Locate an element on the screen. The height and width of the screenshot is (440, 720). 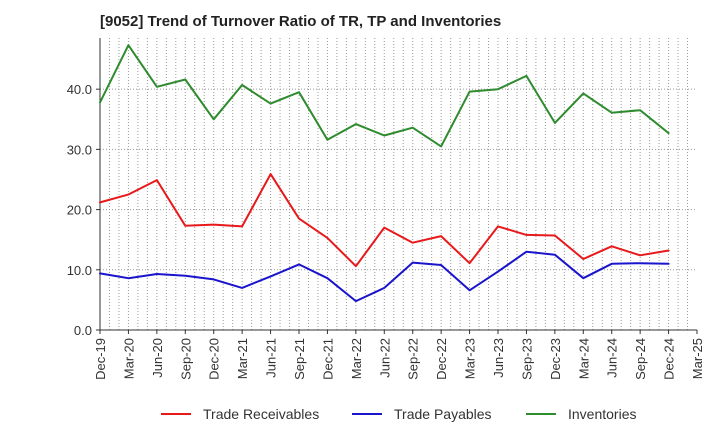
y-tick-label: 30.0 is located at coordinates (79, 149).